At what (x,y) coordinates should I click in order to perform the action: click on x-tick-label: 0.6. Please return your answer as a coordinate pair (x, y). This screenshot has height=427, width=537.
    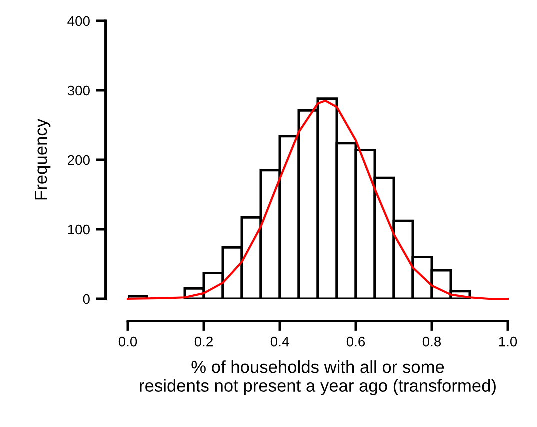
    Looking at the image, I should click on (356, 341).